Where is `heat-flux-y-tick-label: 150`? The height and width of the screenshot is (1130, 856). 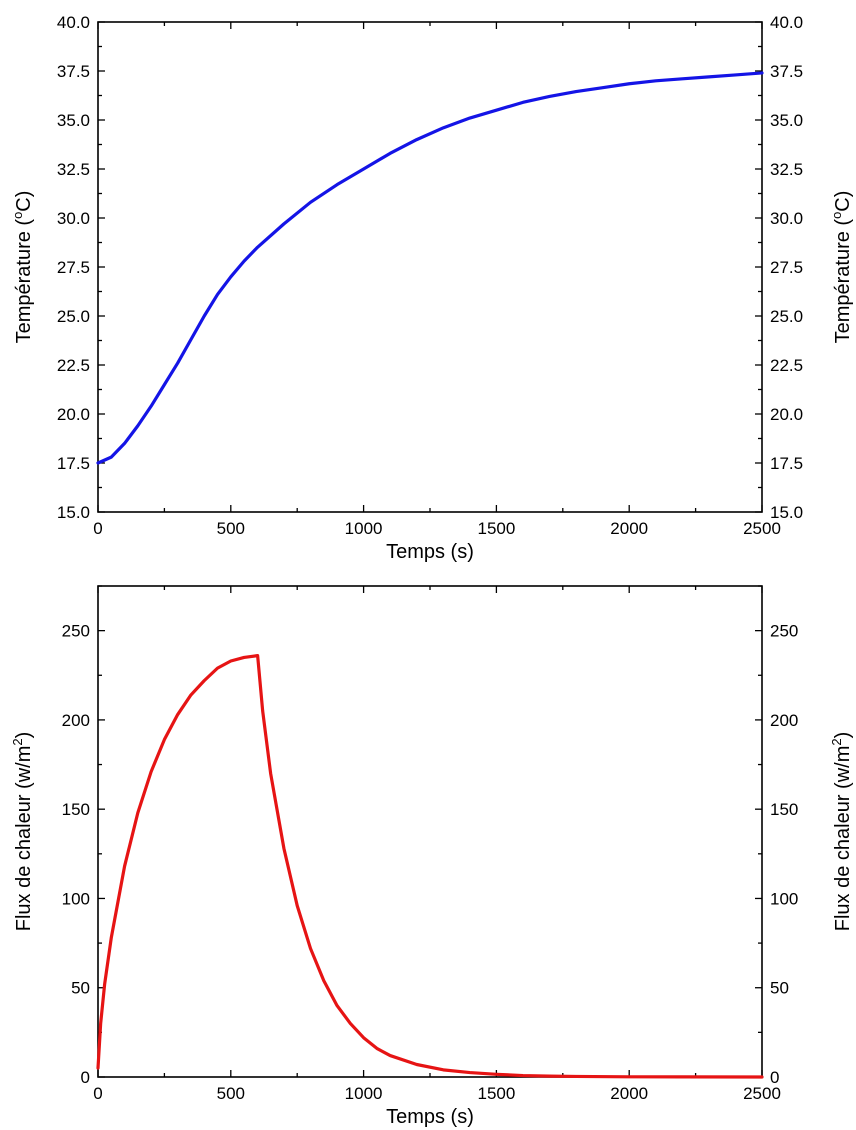 heat-flux-y-tick-label: 150 is located at coordinates (76, 809).